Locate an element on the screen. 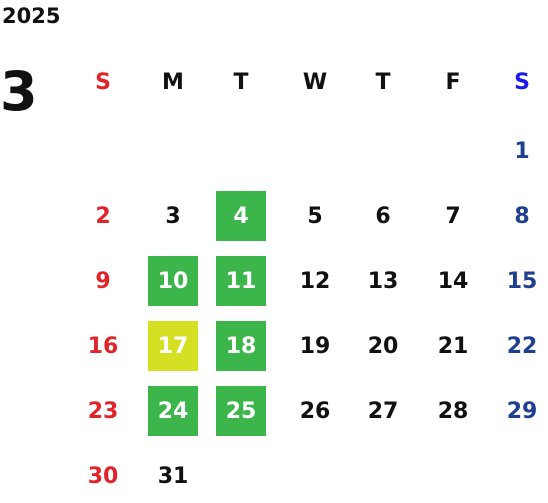  day-cell: 15 is located at coordinates (522, 281).